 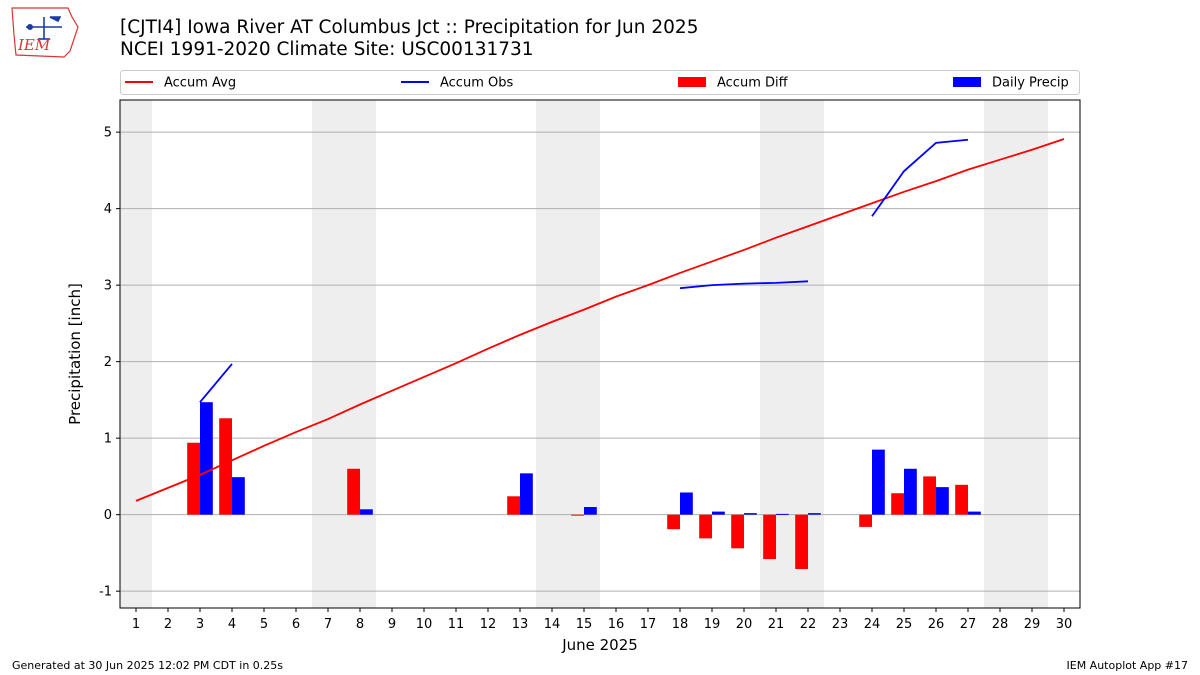 What do you see at coordinates (456, 624) in the screenshot?
I see `x-tick-label: 11` at bounding box center [456, 624].